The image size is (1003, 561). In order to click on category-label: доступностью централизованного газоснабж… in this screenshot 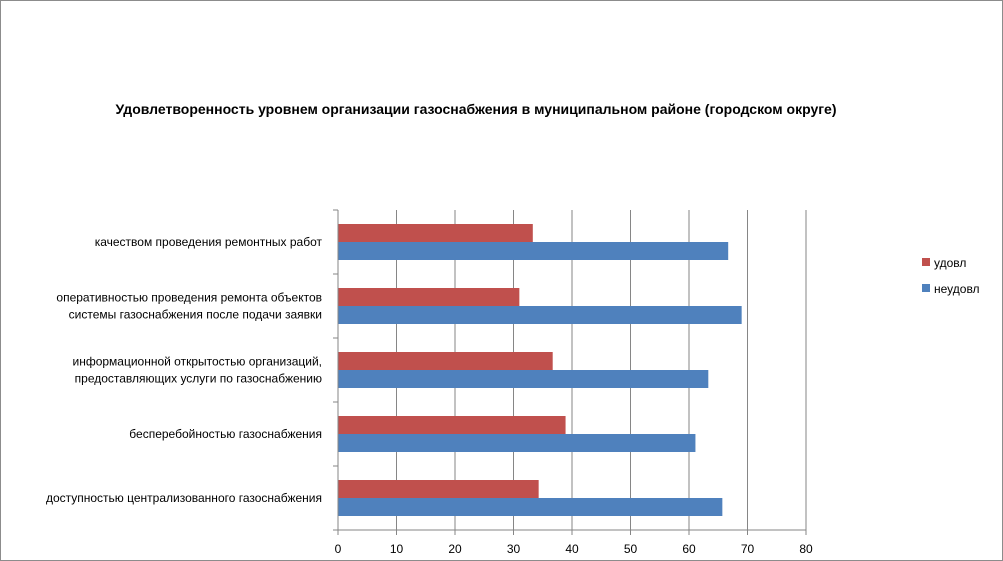, I will do `click(184, 498)`.